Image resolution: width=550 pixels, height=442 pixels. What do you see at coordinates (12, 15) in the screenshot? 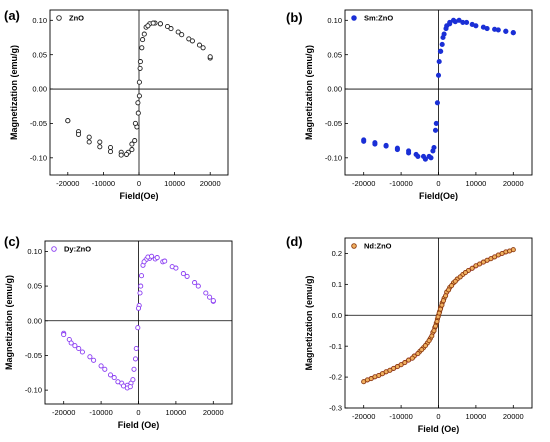
I see `panel-label: (a)` at bounding box center [12, 15].